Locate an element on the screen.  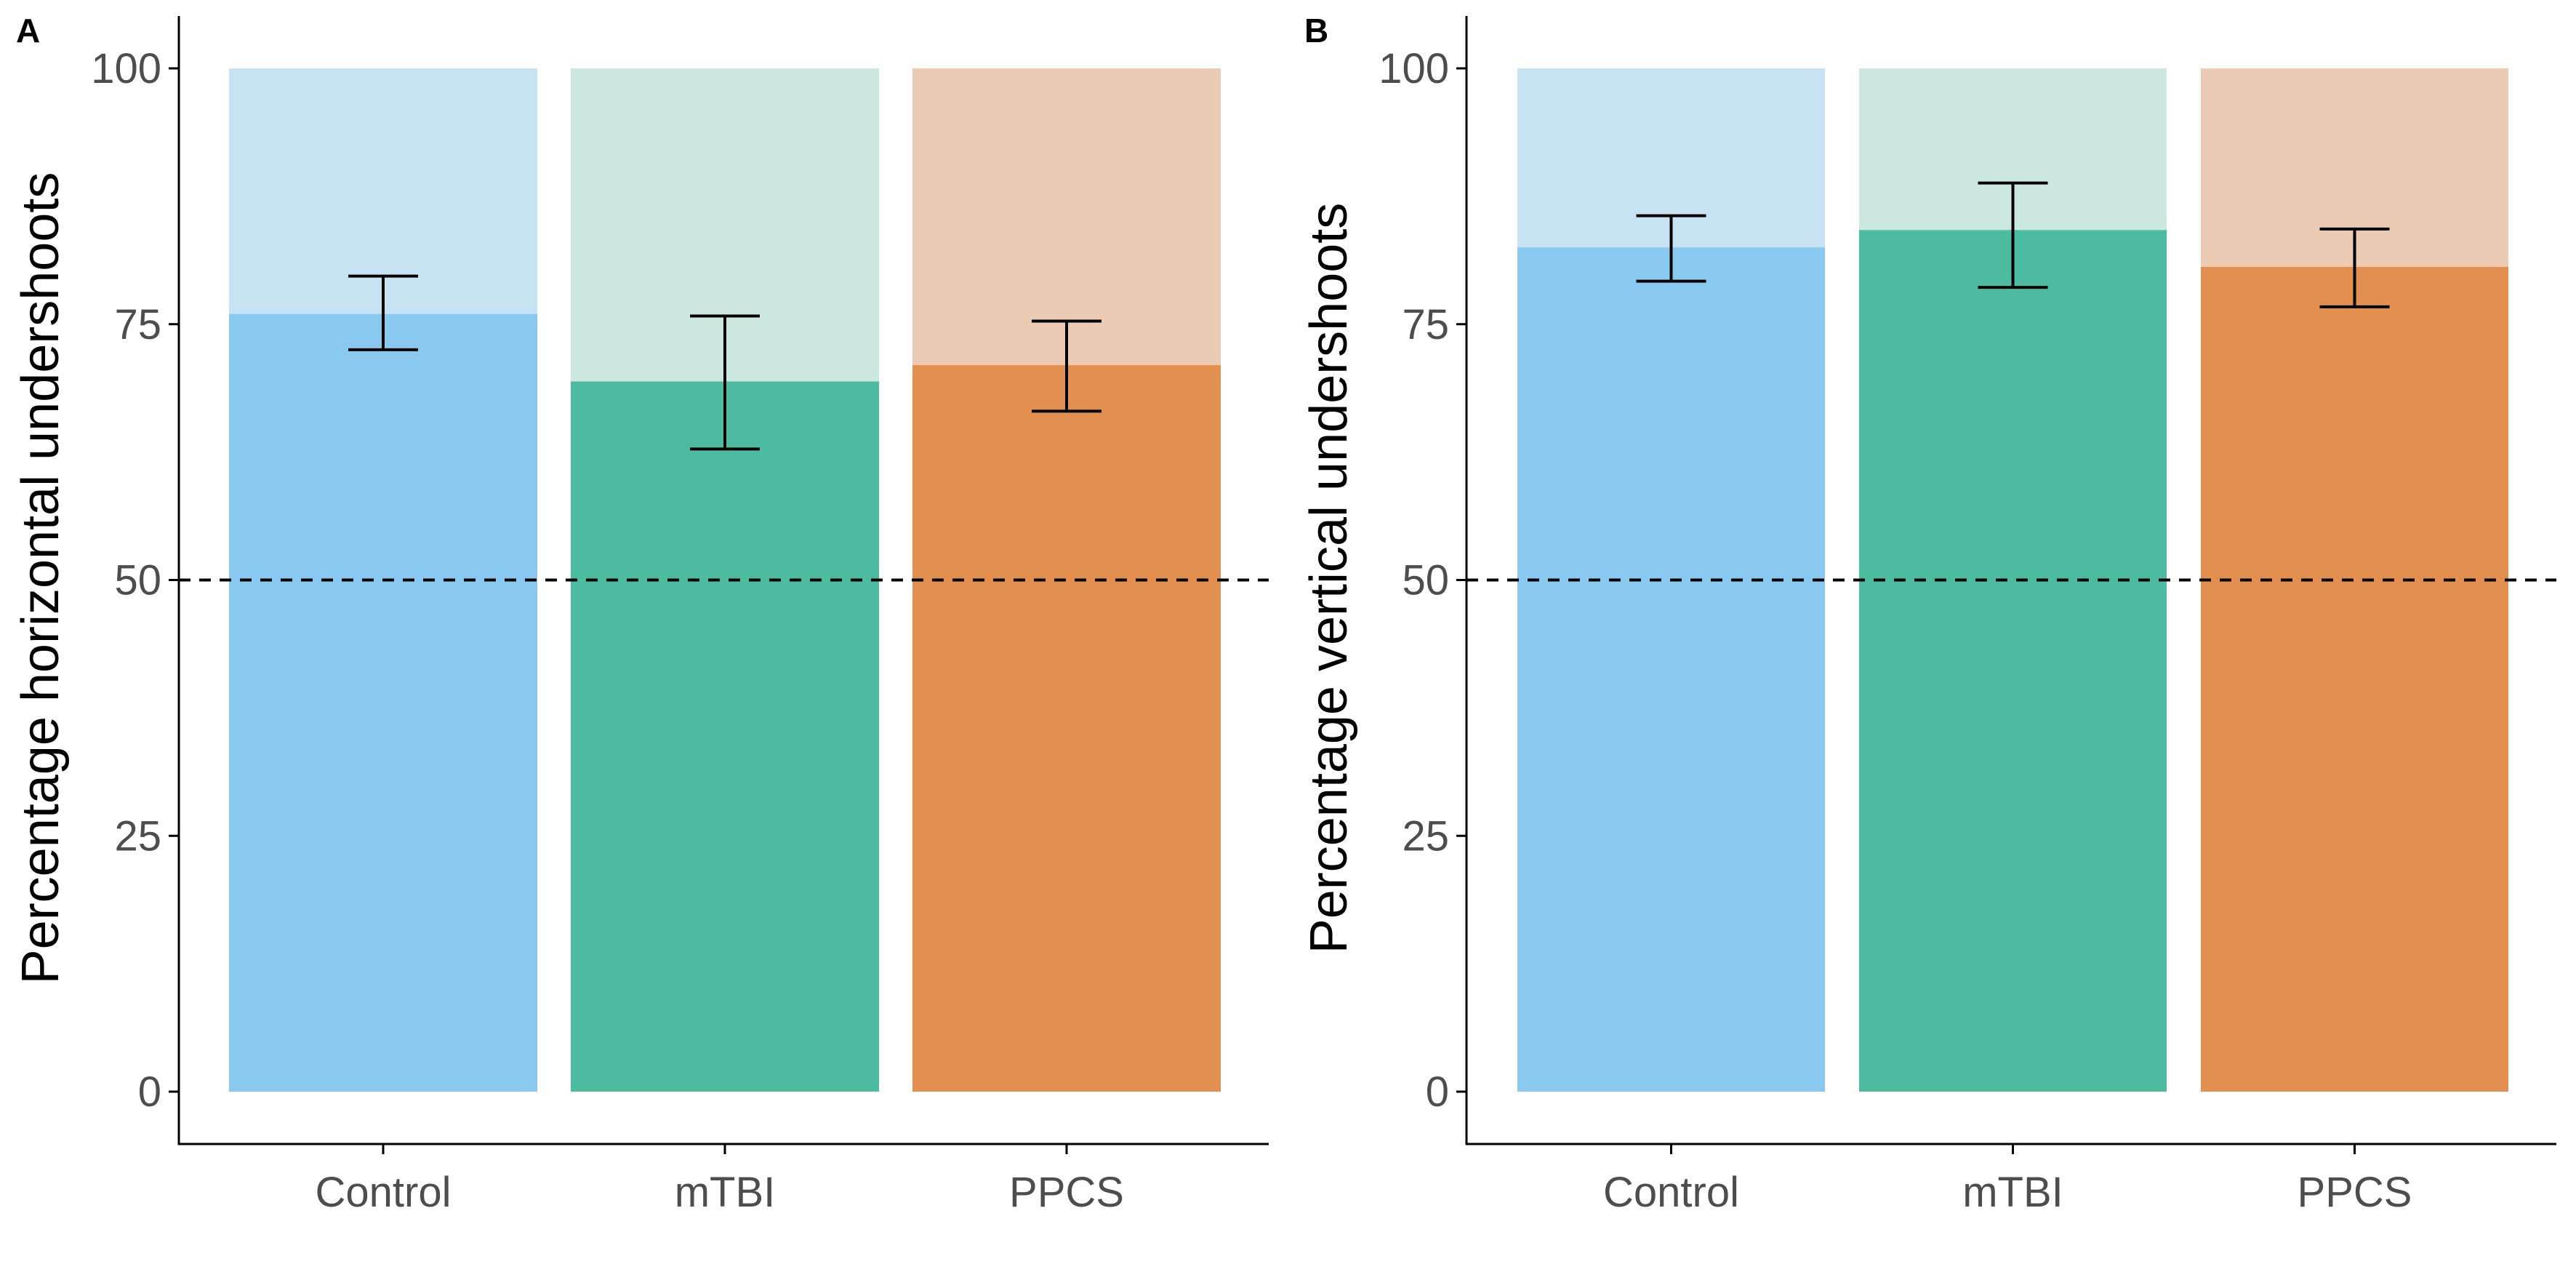
y-axis-title: Percentage vertical undershoots is located at coordinates (1329, 578).